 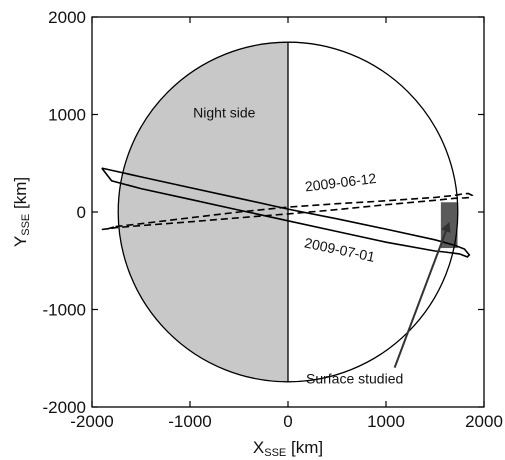 What do you see at coordinates (354, 379) in the screenshot?
I see `surface-studied-label: Surface studied` at bounding box center [354, 379].